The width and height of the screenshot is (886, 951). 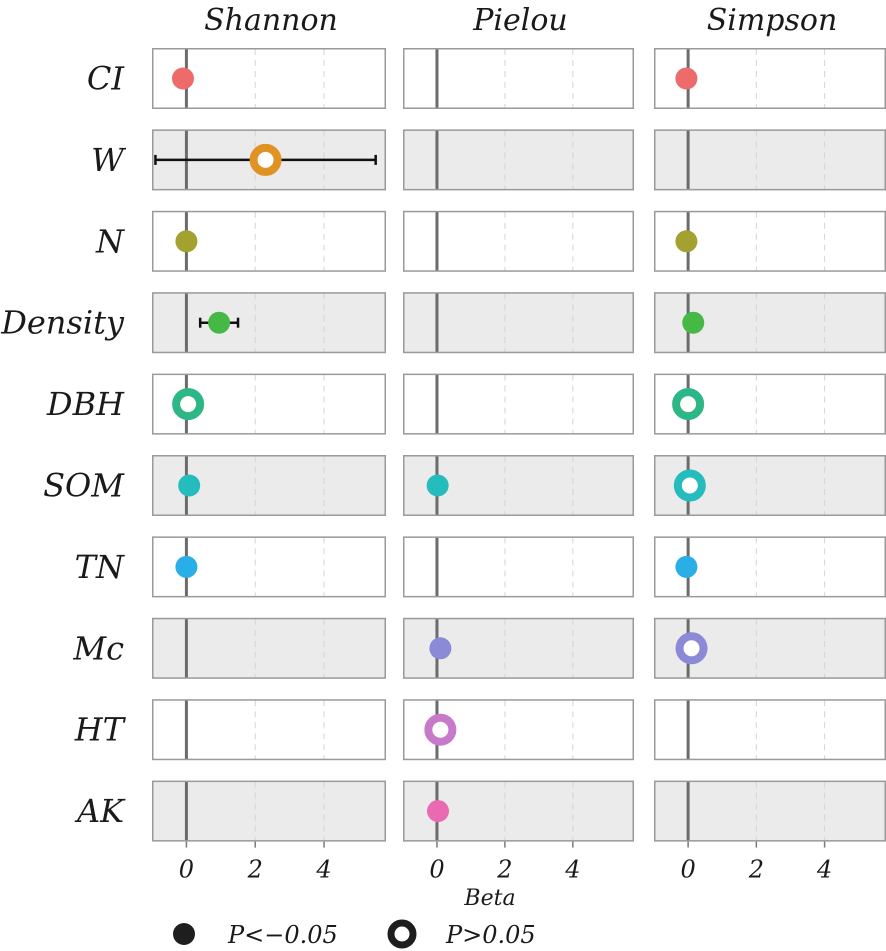 I want to click on panel-title-simpson: Simpson, so click(x=772, y=20).